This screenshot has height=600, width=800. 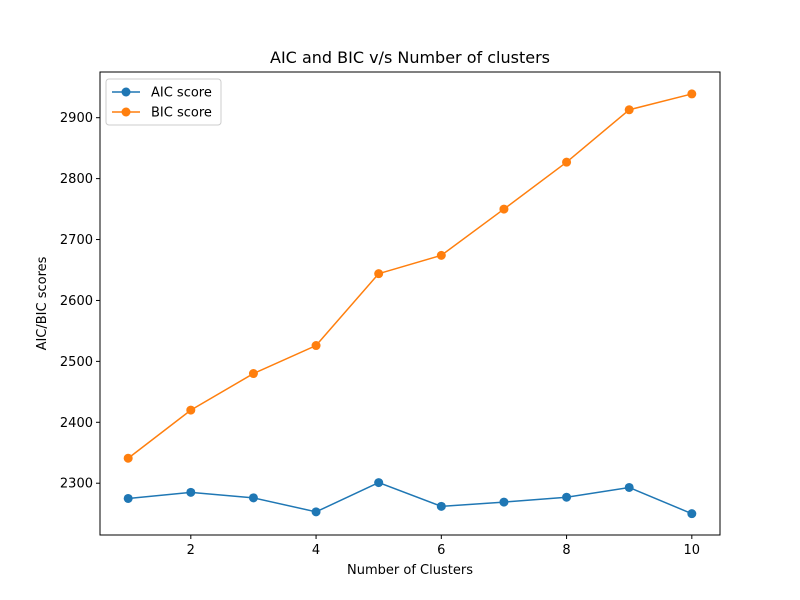 I want to click on y-tick-label: 2400, so click(x=76, y=423).